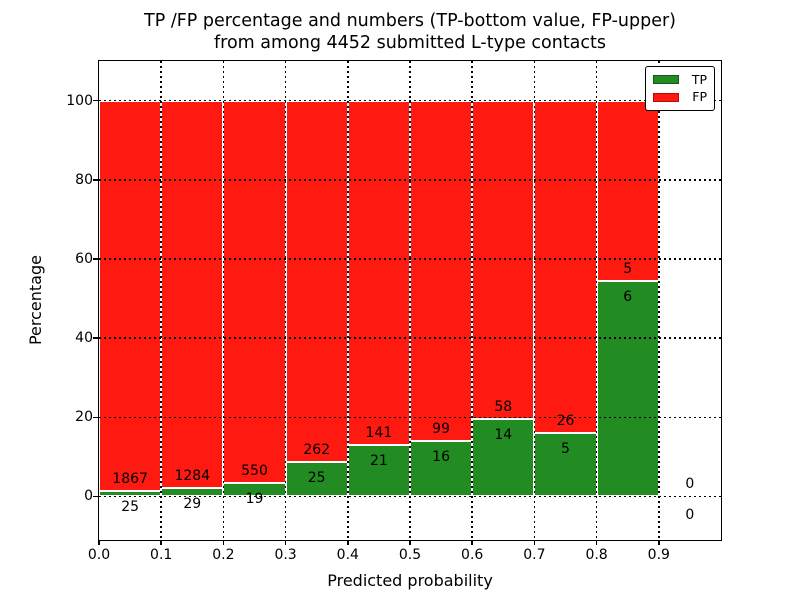 This screenshot has width=800, height=600. I want to click on legend-item-fp: FP, so click(680, 97).